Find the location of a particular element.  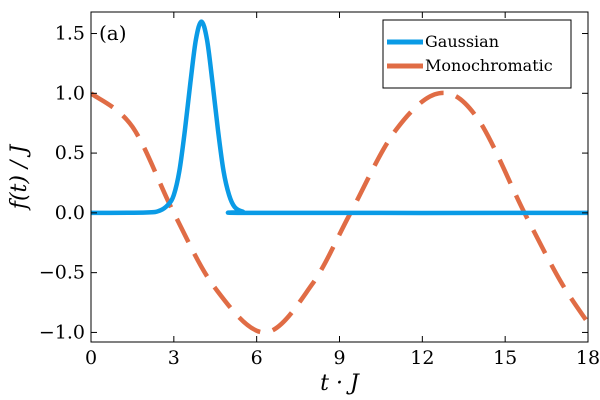

legend: Gaussian Monochromatic is located at coordinates (477, 54).